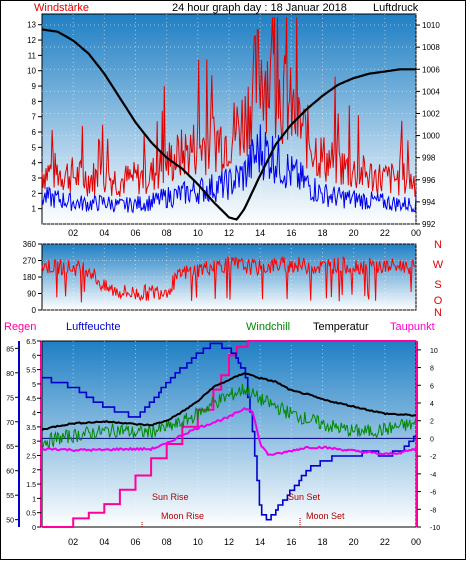 The image size is (470, 562). What do you see at coordinates (434, 351) in the screenshot?
I see `temp-tick: 10` at bounding box center [434, 351].